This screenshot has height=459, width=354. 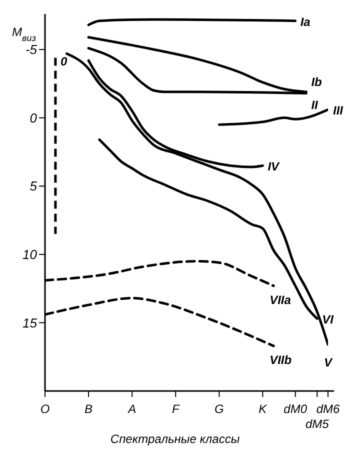 What do you see at coordinates (34, 186) in the screenshot?
I see `y-tick-label: 5` at bounding box center [34, 186].